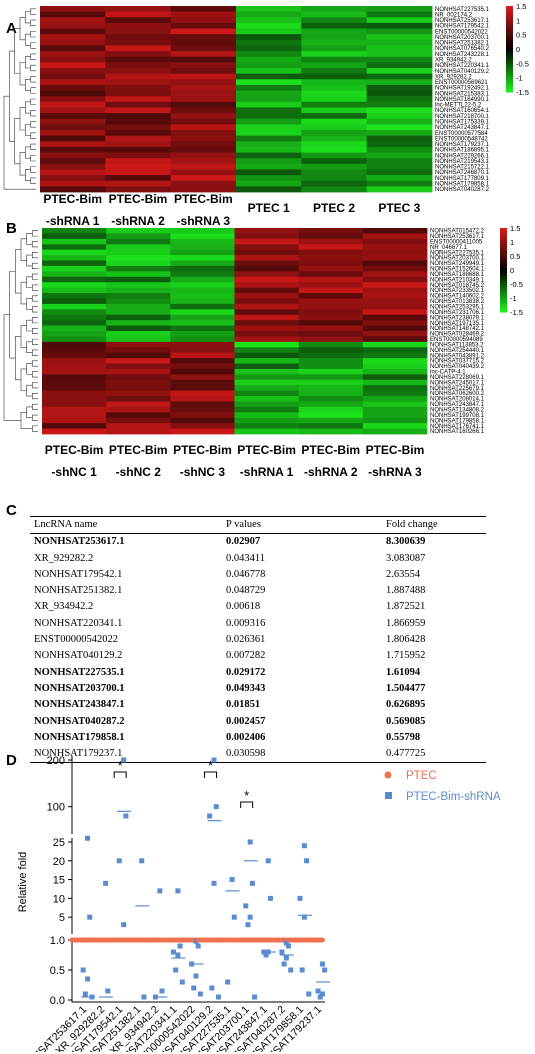 This screenshot has width=535, height=1054. Describe the element at coordinates (79, 688) in the screenshot. I see `lncrna-name: NONHSAT203700.1` at that location.